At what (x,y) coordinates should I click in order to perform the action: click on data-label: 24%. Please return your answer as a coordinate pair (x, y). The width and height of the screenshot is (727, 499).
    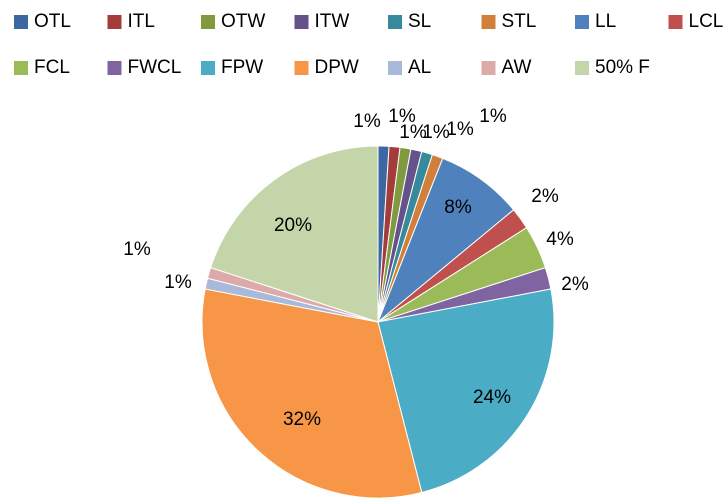
    Looking at the image, I should click on (492, 397).